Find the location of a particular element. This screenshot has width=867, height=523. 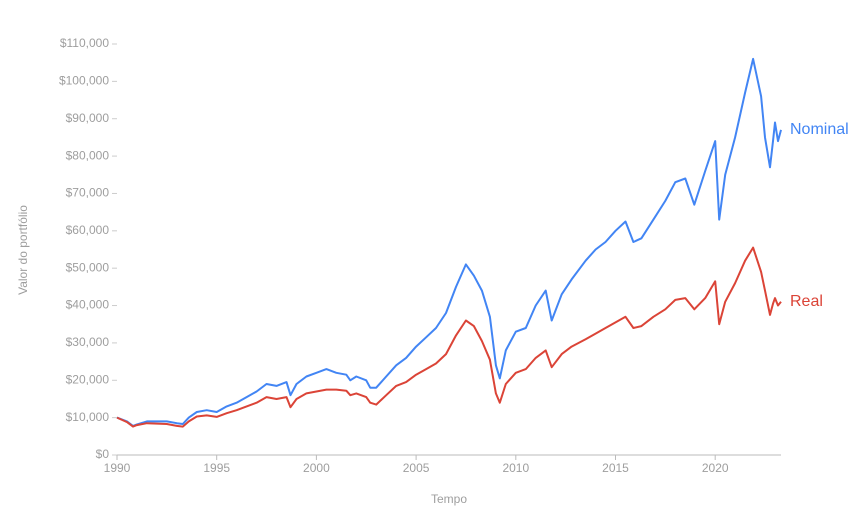

y-tick-label: $40,000 is located at coordinates (88, 305).